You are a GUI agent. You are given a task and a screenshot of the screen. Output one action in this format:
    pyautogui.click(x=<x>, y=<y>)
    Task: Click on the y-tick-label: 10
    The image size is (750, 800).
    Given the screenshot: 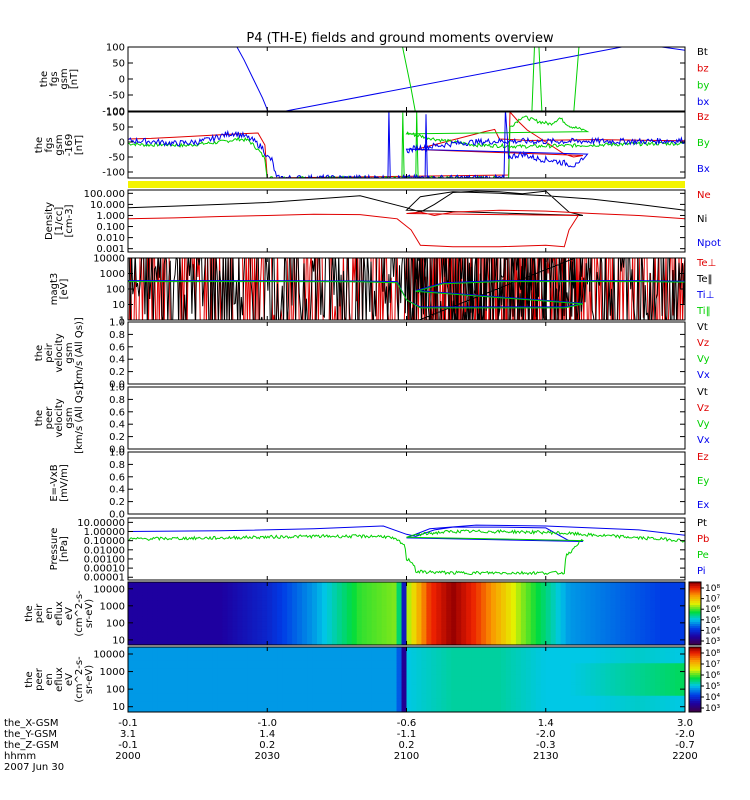 What is the action you would take?
    pyautogui.click(x=118, y=305)
    